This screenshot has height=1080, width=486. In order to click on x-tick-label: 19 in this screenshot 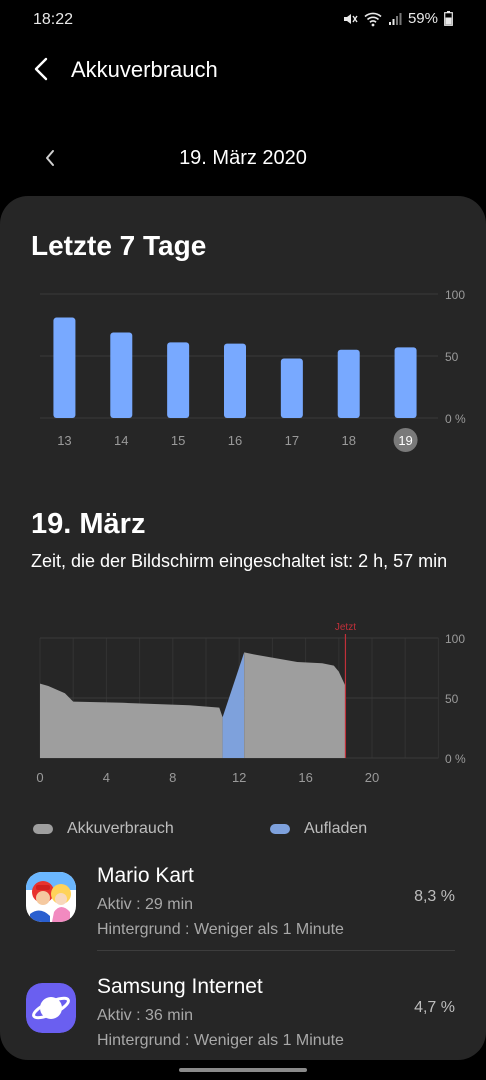, I will do `click(405, 440)`.